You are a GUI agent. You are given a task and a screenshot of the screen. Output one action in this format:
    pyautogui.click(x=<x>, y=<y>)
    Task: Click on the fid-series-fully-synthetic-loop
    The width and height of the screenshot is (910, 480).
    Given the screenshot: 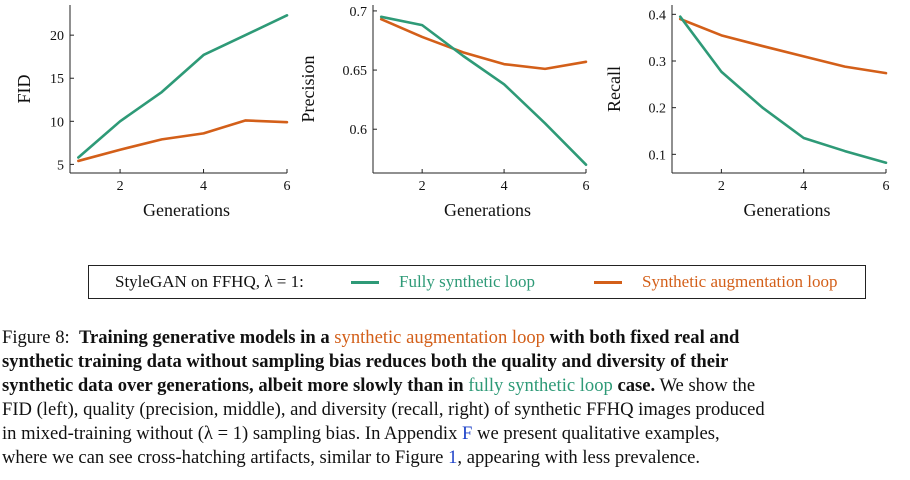 What is the action you would take?
    pyautogui.click(x=183, y=86)
    